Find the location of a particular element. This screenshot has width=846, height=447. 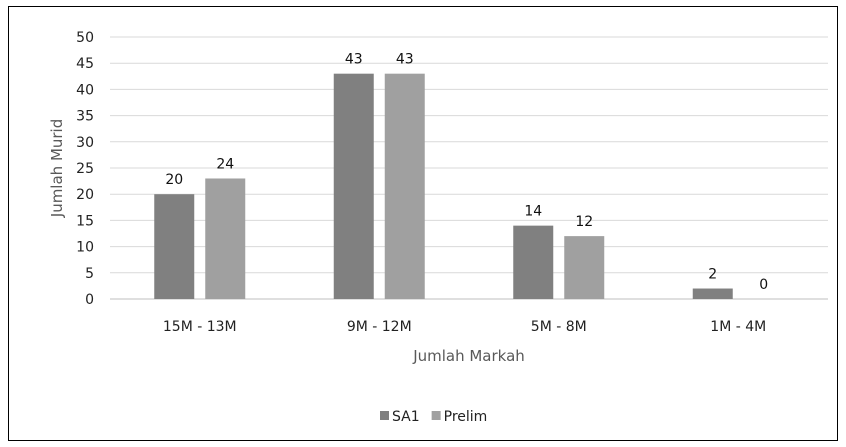

x-tick-label: 1M - 4M is located at coordinates (738, 327).